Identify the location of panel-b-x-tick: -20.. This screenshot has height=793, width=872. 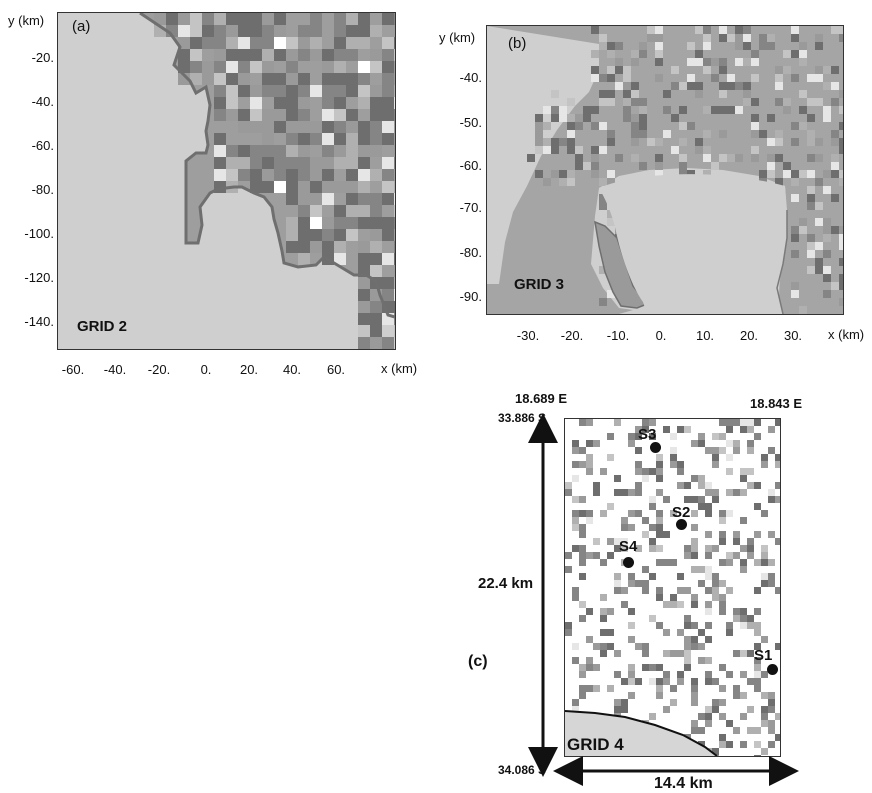
(572, 335).